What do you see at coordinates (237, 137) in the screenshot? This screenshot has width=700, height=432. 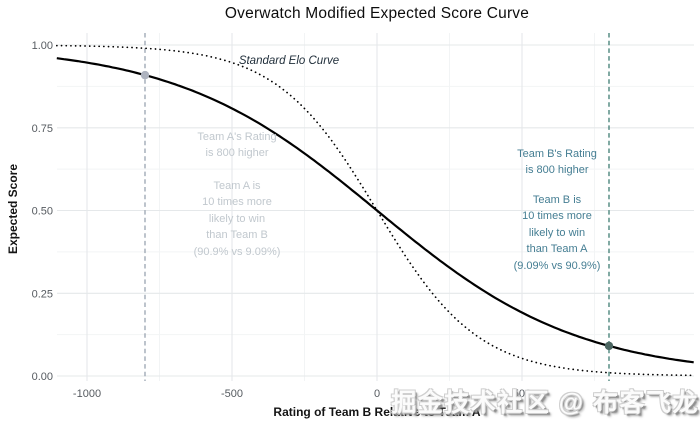 I see `annotation-line: Team A's Rating` at bounding box center [237, 137].